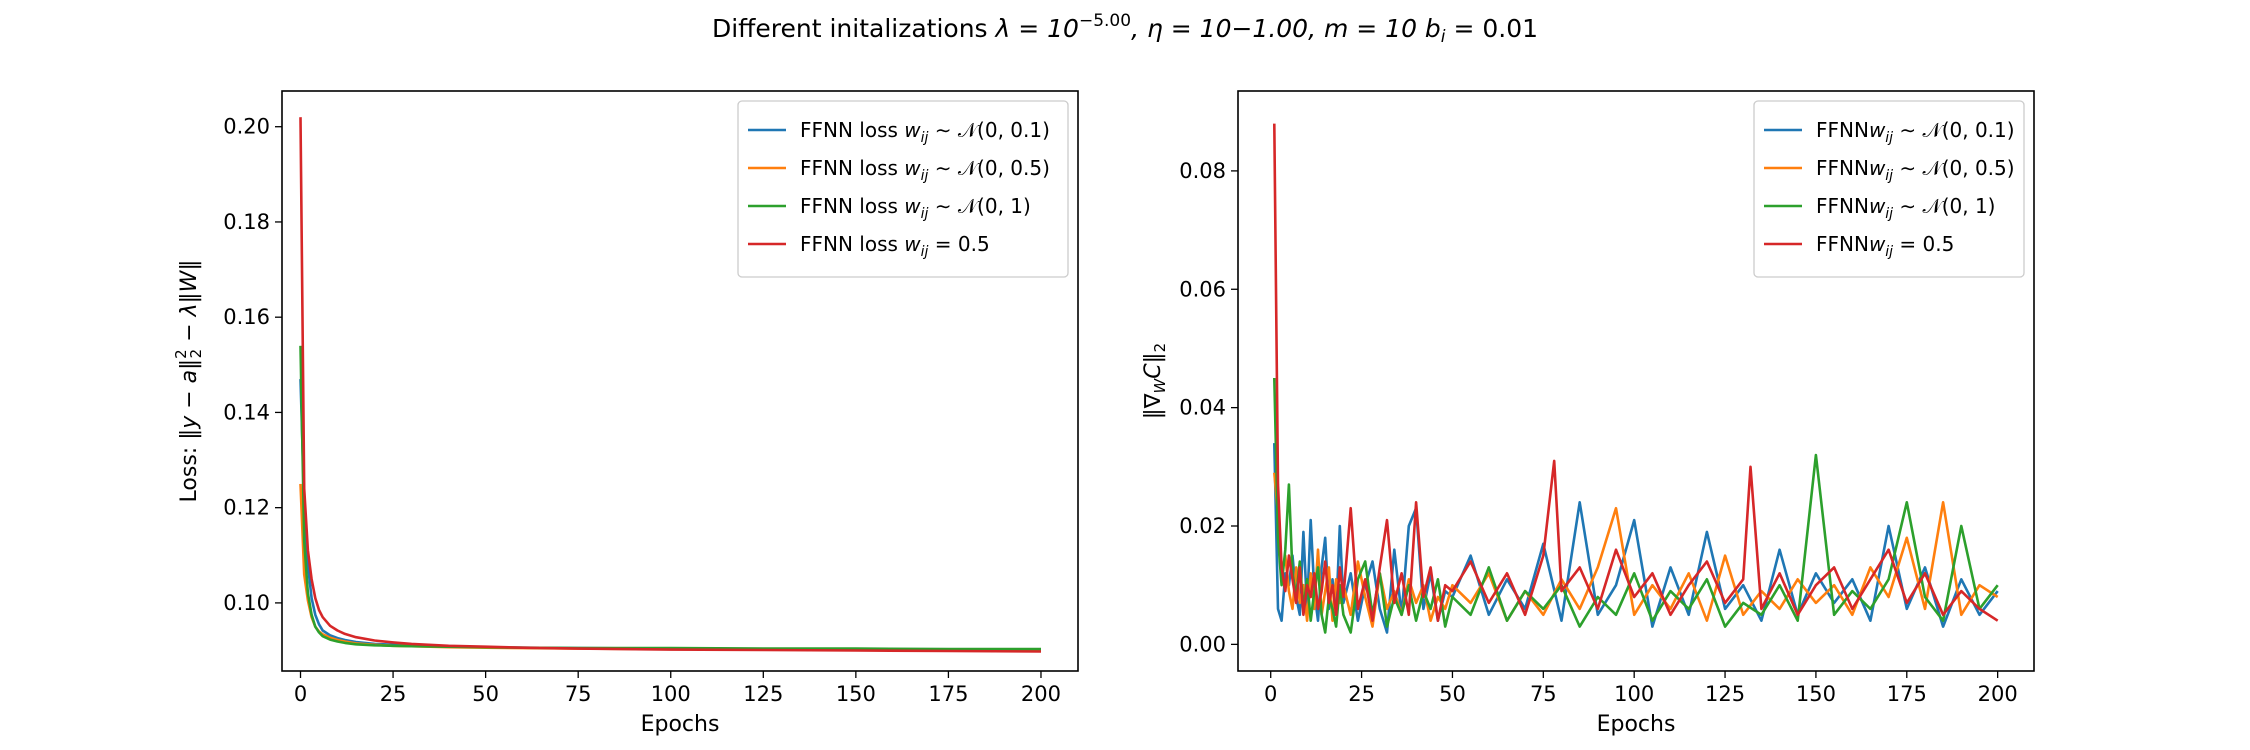 Image resolution: width=2250 pixels, height=750 pixels. I want to click on y-tick-label: 0.12, so click(246, 508).